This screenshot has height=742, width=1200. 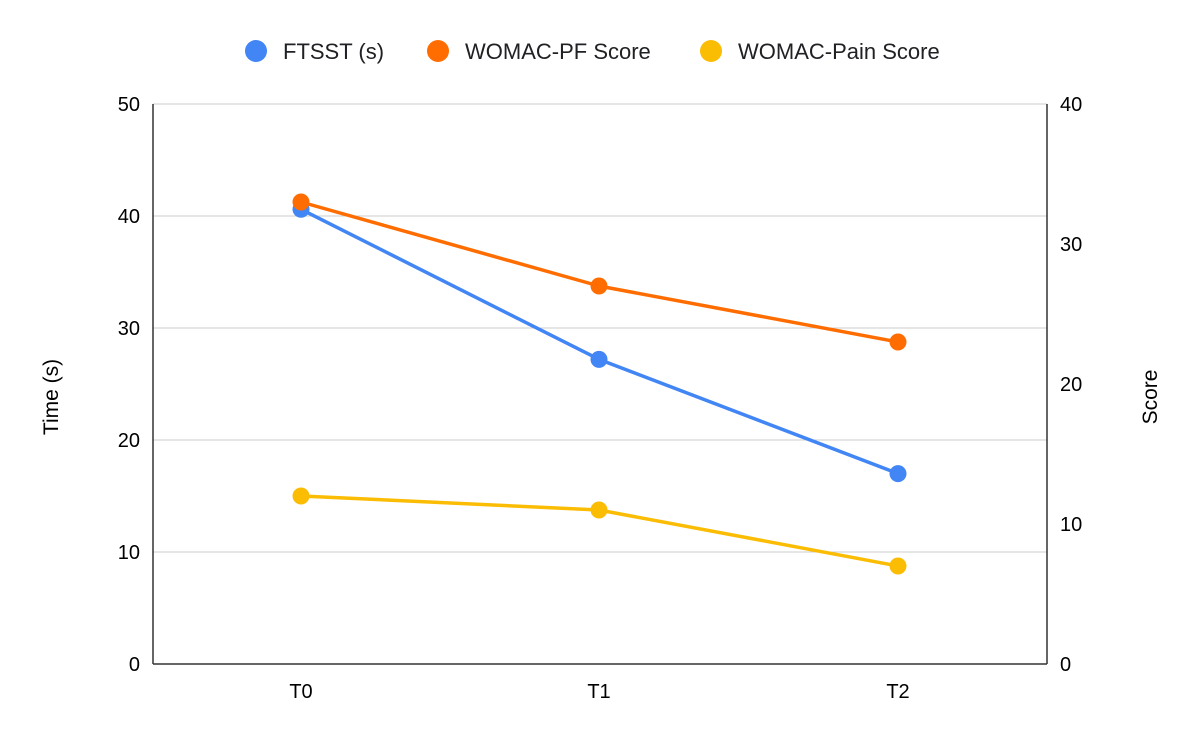 What do you see at coordinates (1150, 397) in the screenshot?
I see `y2-axis-title: Score` at bounding box center [1150, 397].